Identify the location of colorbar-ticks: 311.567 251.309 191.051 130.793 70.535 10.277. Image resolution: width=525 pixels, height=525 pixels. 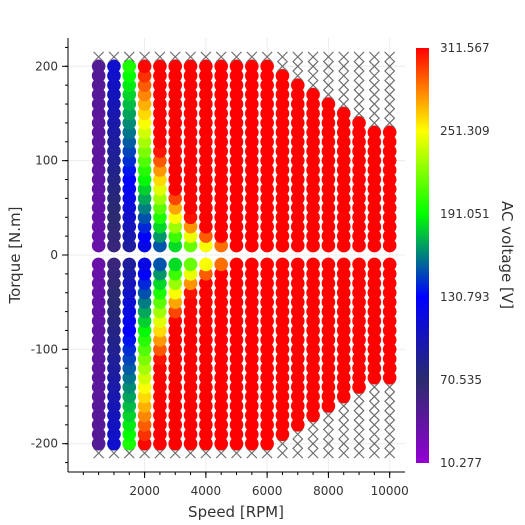
(465, 255).